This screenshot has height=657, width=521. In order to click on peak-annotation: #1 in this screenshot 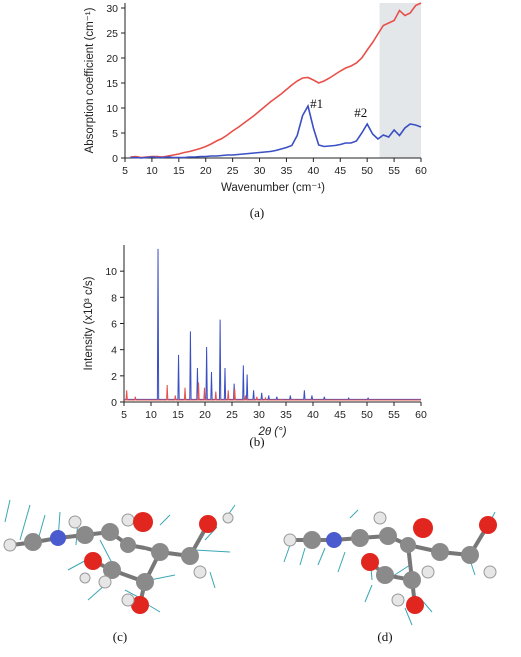, I will do `click(316, 103)`.